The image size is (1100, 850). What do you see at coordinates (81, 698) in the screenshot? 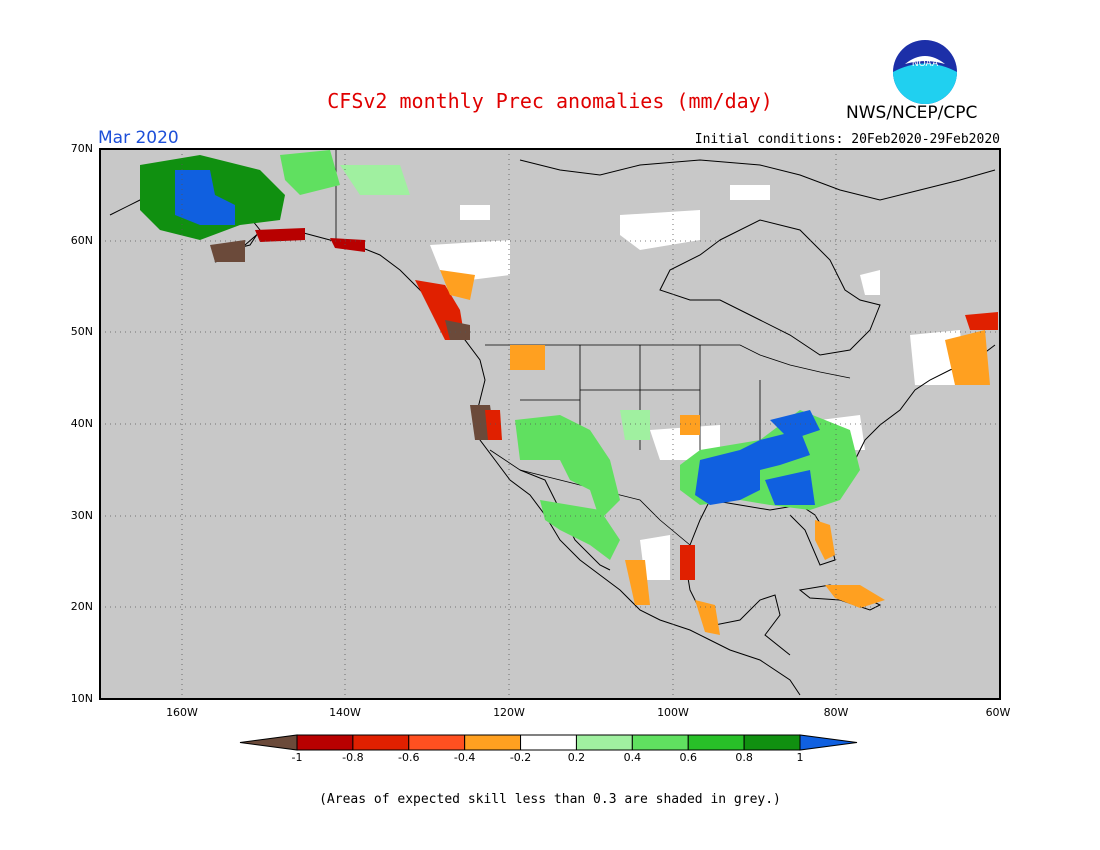
I see `lat-label-10n: 10N` at bounding box center [81, 698].